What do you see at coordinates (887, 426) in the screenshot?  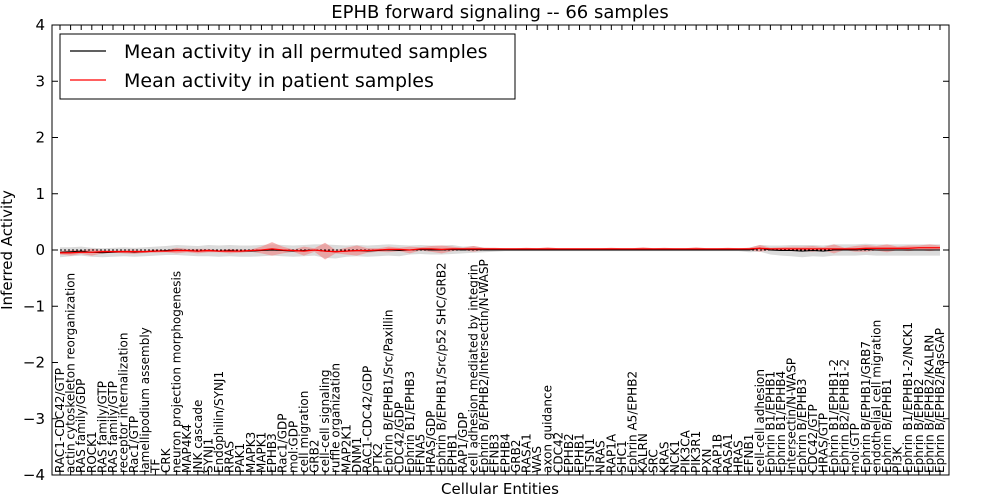 I see `x-tick-label: Ephrin B/EPHB1` at bounding box center [887, 426].